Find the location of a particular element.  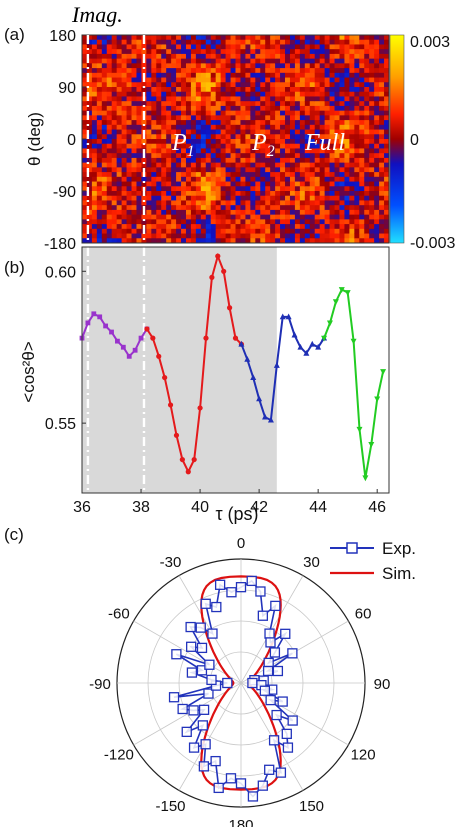

polar-angle-label: -90 is located at coordinates (100, 684).